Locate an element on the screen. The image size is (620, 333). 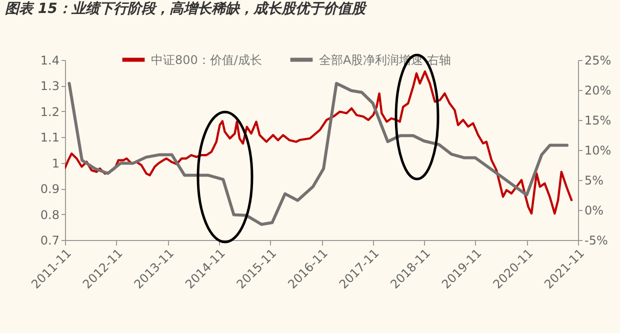
y2-tick-label: 25% is located at coordinates (598, 61).